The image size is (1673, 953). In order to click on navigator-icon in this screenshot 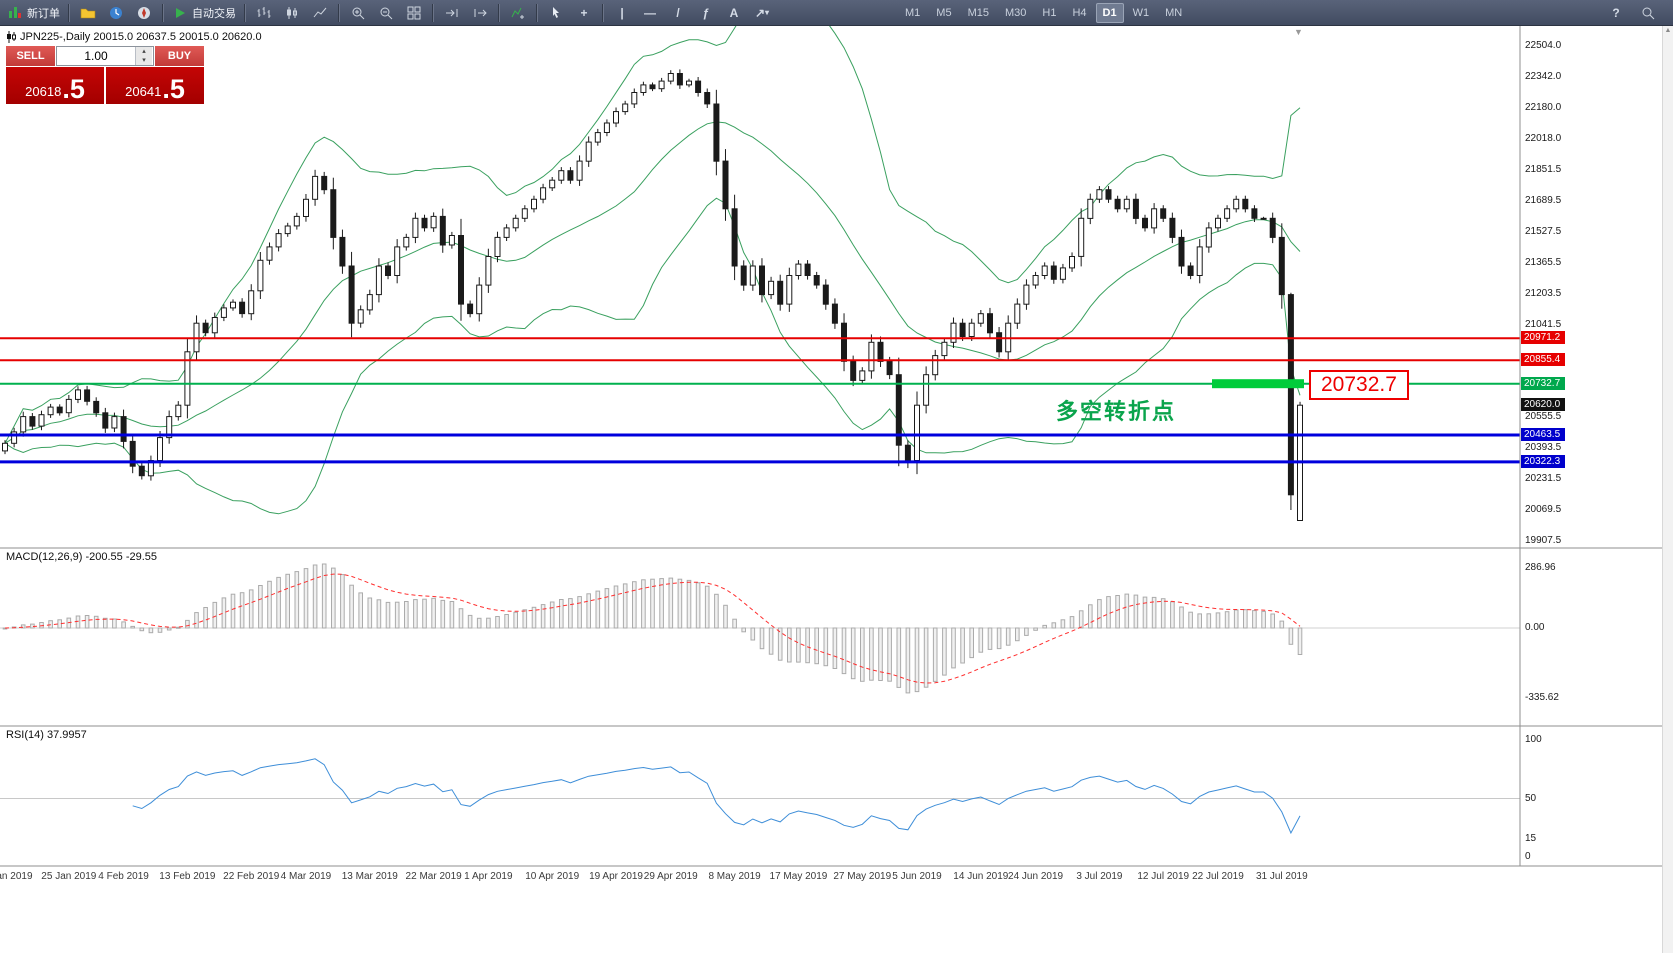, I will do `click(144, 13)`.